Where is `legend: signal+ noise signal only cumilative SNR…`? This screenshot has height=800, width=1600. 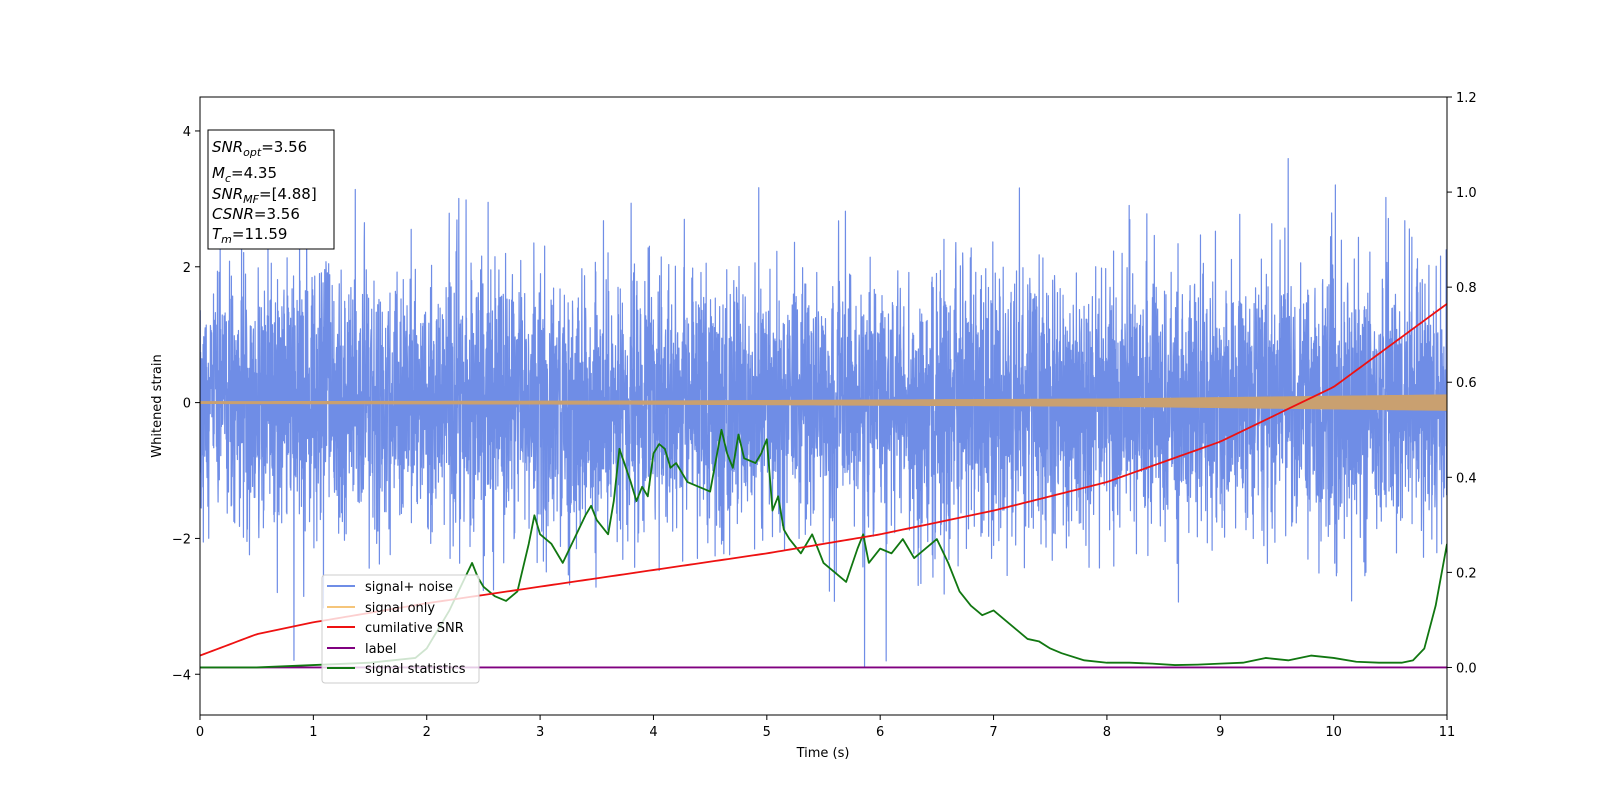
legend: signal+ noise signal only cumilative SNR… is located at coordinates (400, 629).